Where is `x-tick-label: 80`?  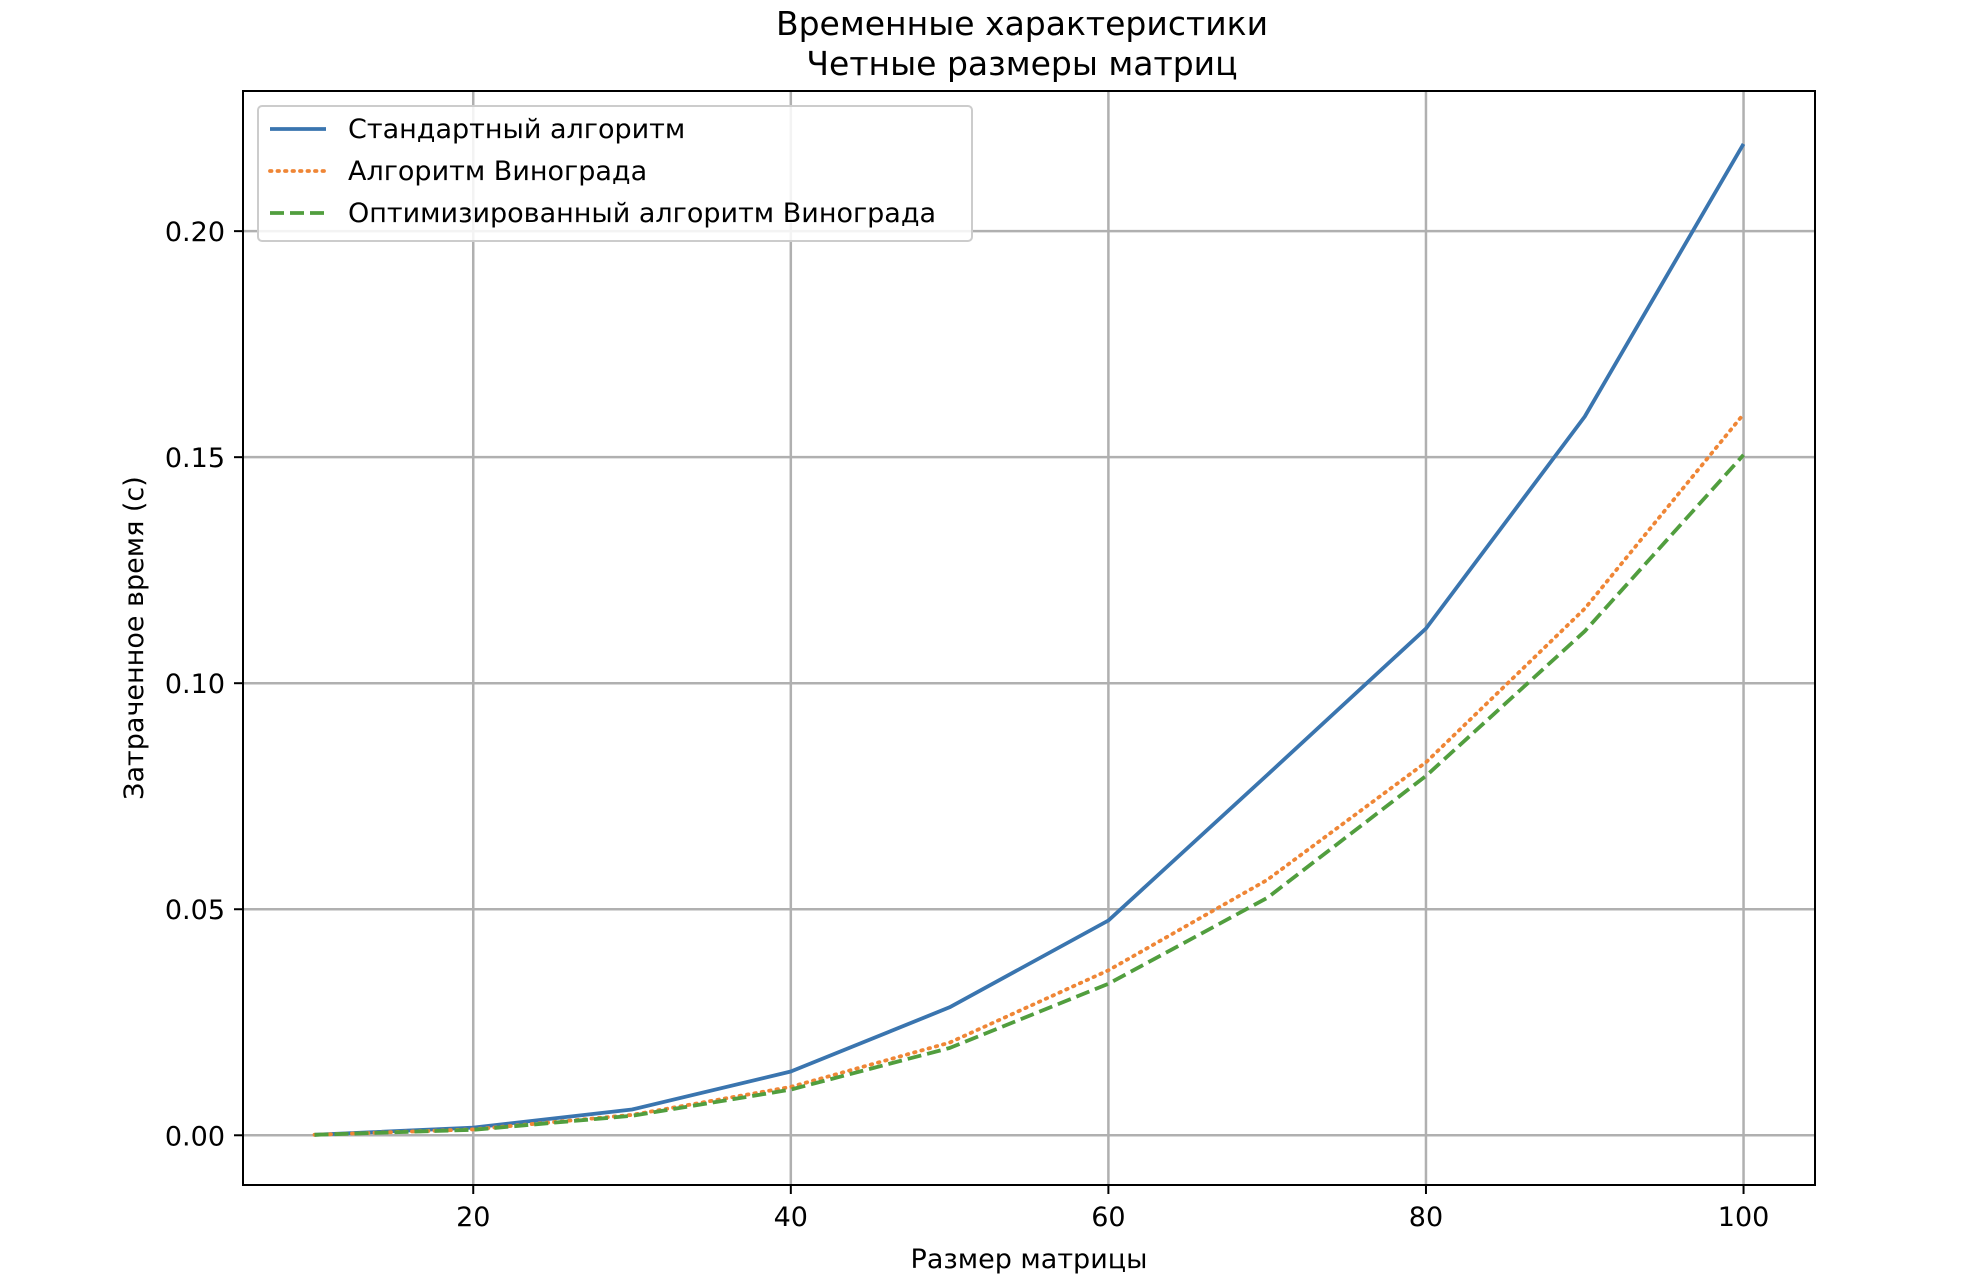 x-tick-label: 80 is located at coordinates (1426, 1217).